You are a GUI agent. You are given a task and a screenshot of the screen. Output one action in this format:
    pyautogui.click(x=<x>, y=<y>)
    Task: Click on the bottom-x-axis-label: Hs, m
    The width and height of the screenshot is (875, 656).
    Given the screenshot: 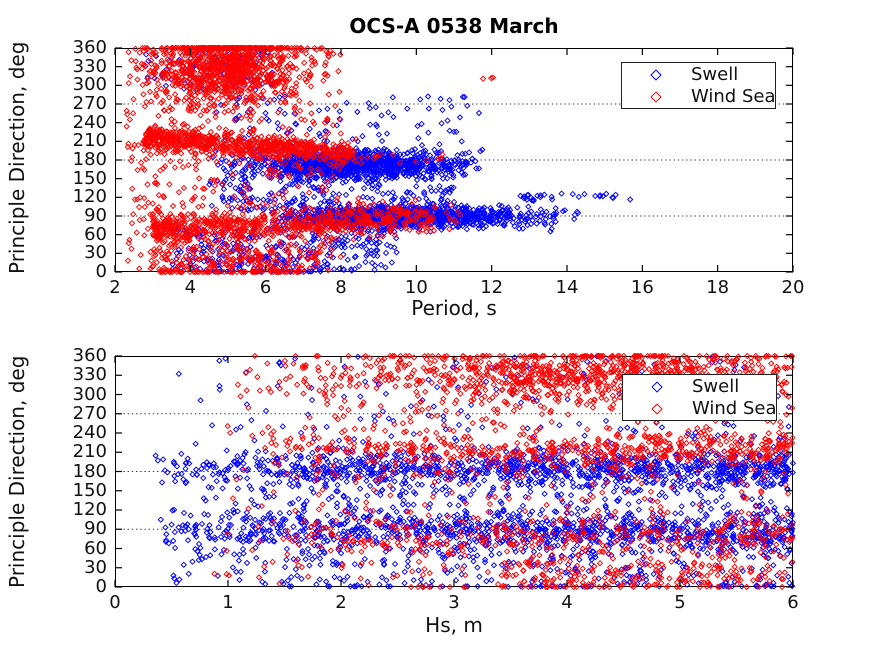 What is the action you would take?
    pyautogui.click(x=454, y=625)
    